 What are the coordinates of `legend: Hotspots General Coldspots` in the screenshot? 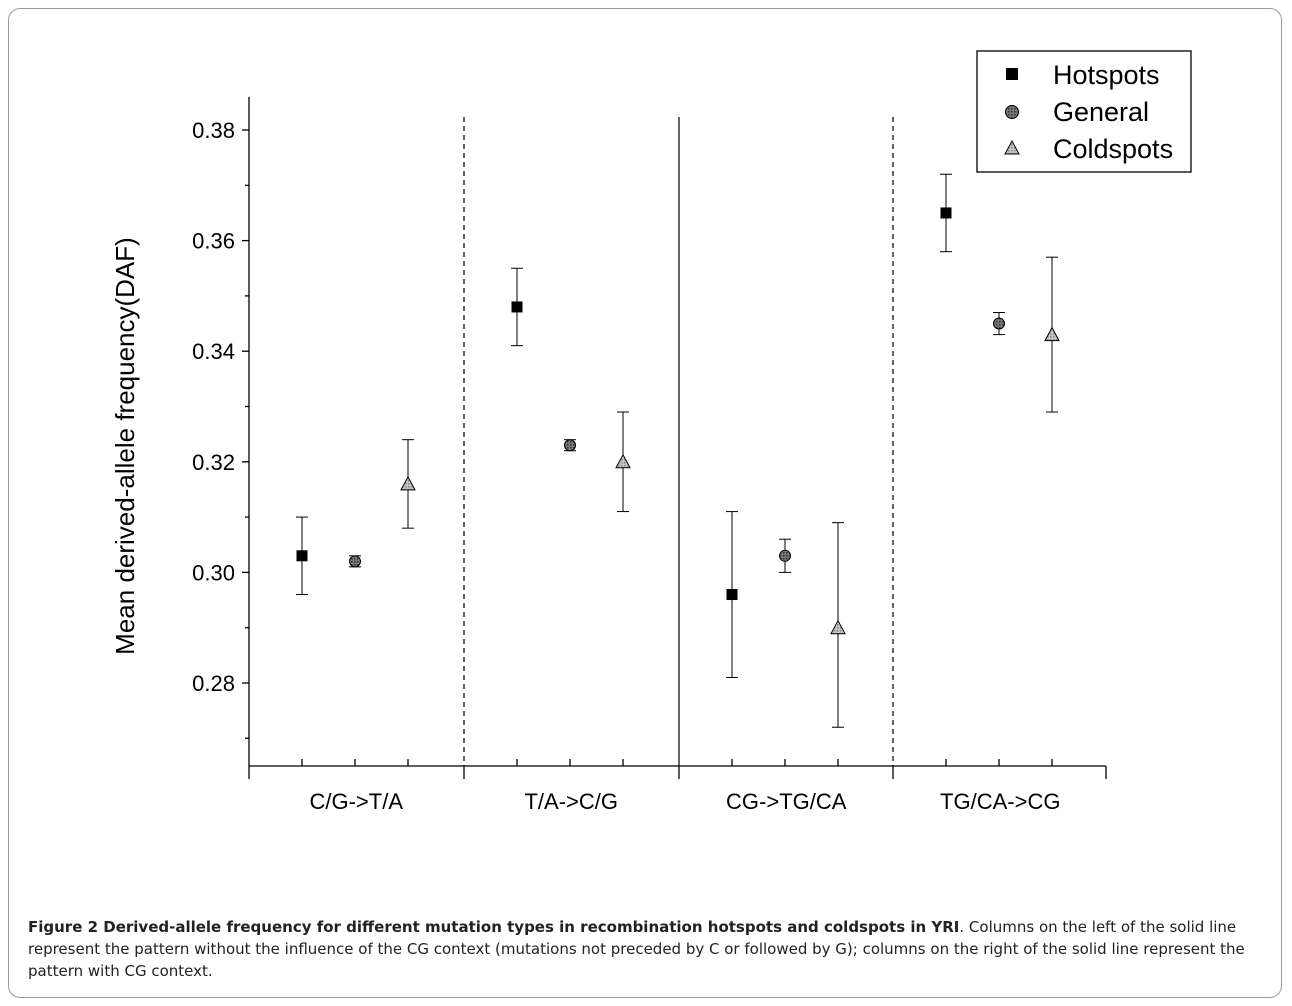 It's located at (1084, 111).